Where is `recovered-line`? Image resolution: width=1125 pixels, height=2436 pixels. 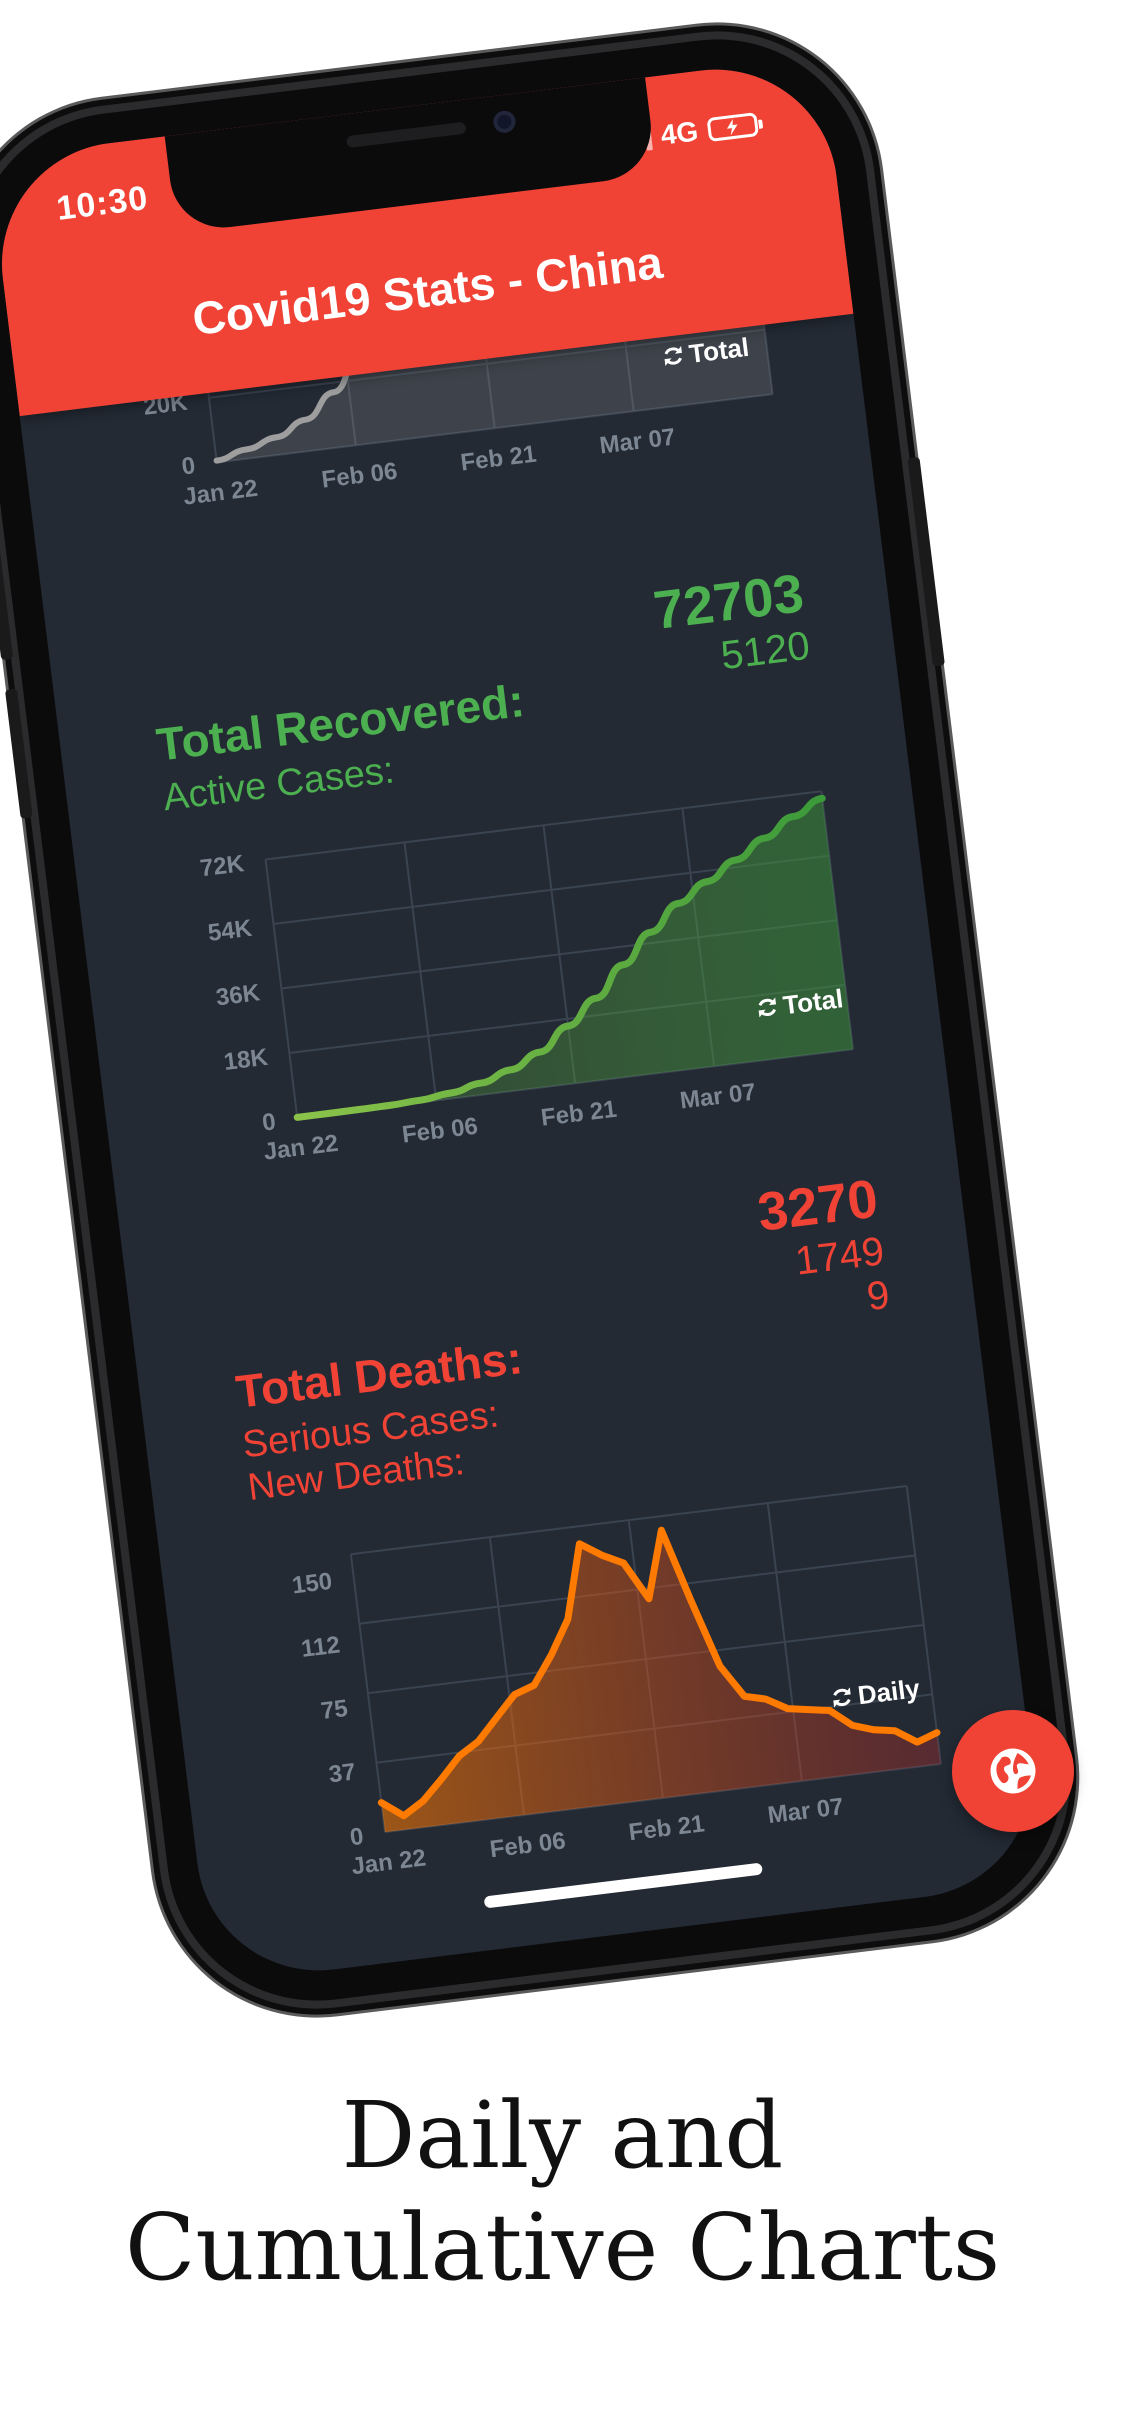
recovered-line is located at coordinates (559, 957).